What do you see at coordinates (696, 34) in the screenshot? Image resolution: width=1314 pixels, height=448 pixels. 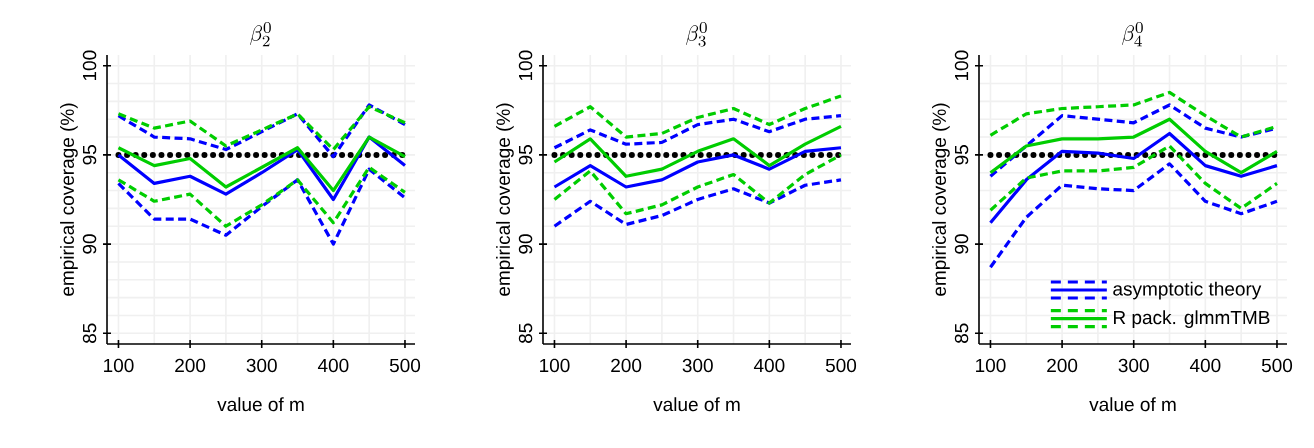 I see `chart-title: $\beta_3^0$` at bounding box center [696, 34].